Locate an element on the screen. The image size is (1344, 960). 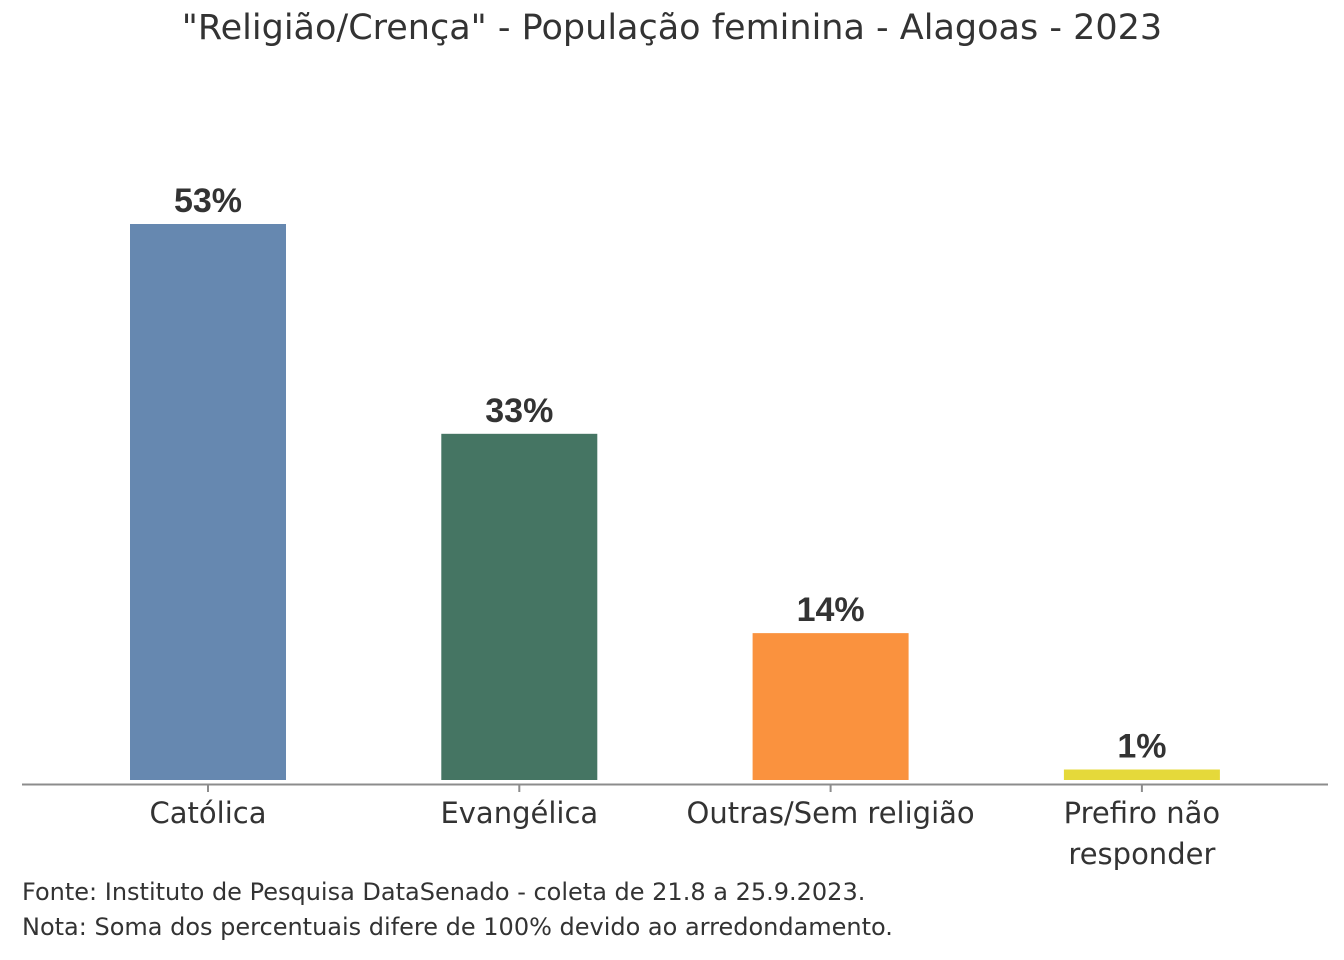
data-label-0: 53% is located at coordinates (208, 201).